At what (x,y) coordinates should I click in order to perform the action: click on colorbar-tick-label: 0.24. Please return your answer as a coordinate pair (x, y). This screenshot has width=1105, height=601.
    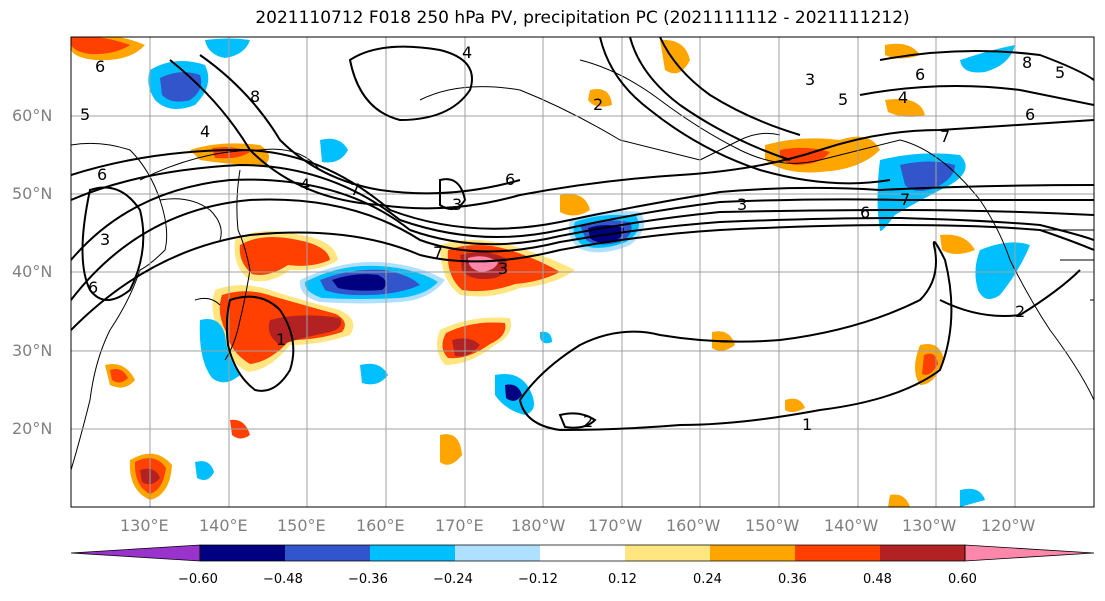
    Looking at the image, I should click on (707, 579).